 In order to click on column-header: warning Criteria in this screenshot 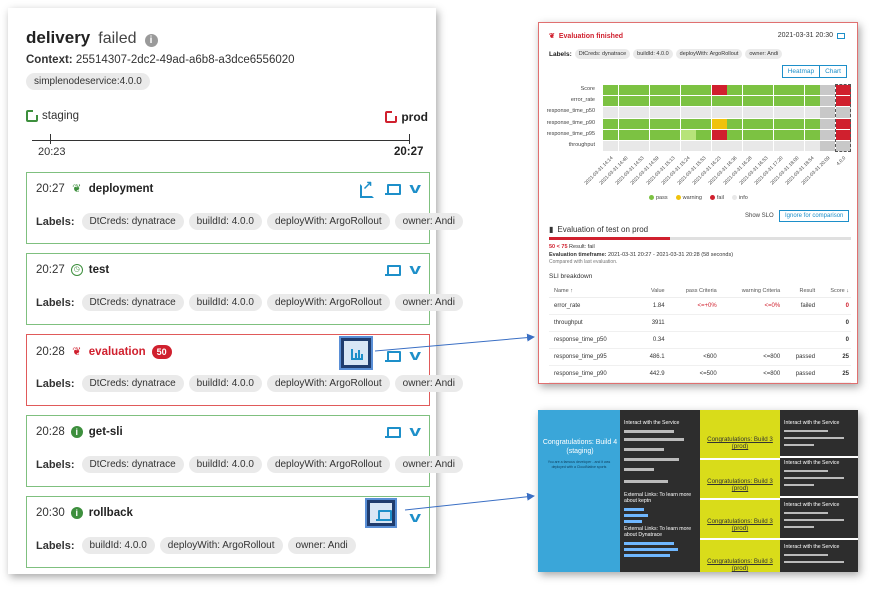, I will do `click(750, 291)`.